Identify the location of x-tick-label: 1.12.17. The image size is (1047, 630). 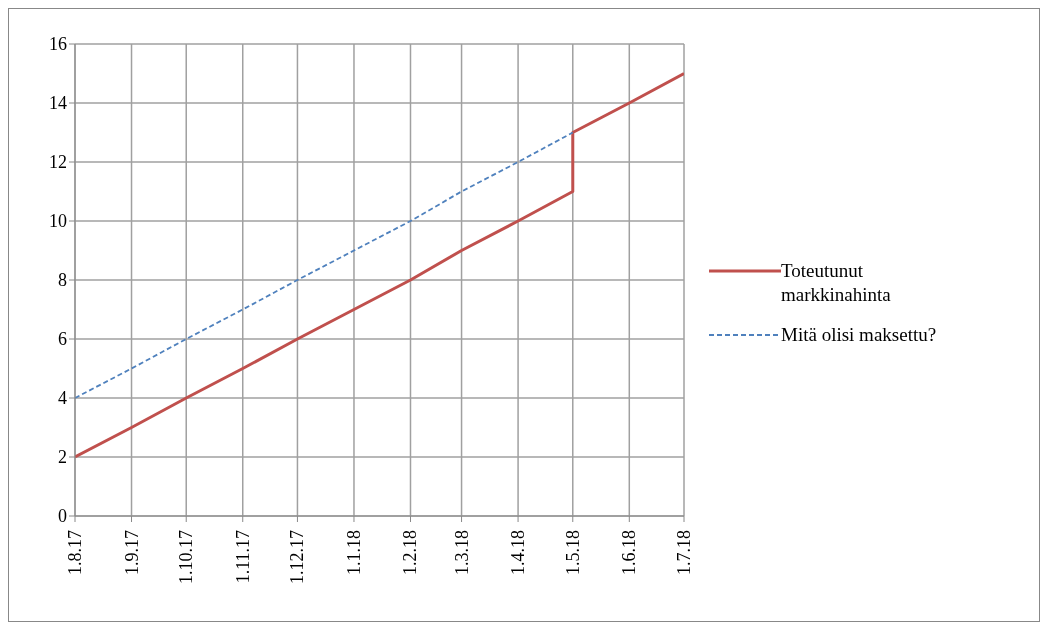
(297, 557).